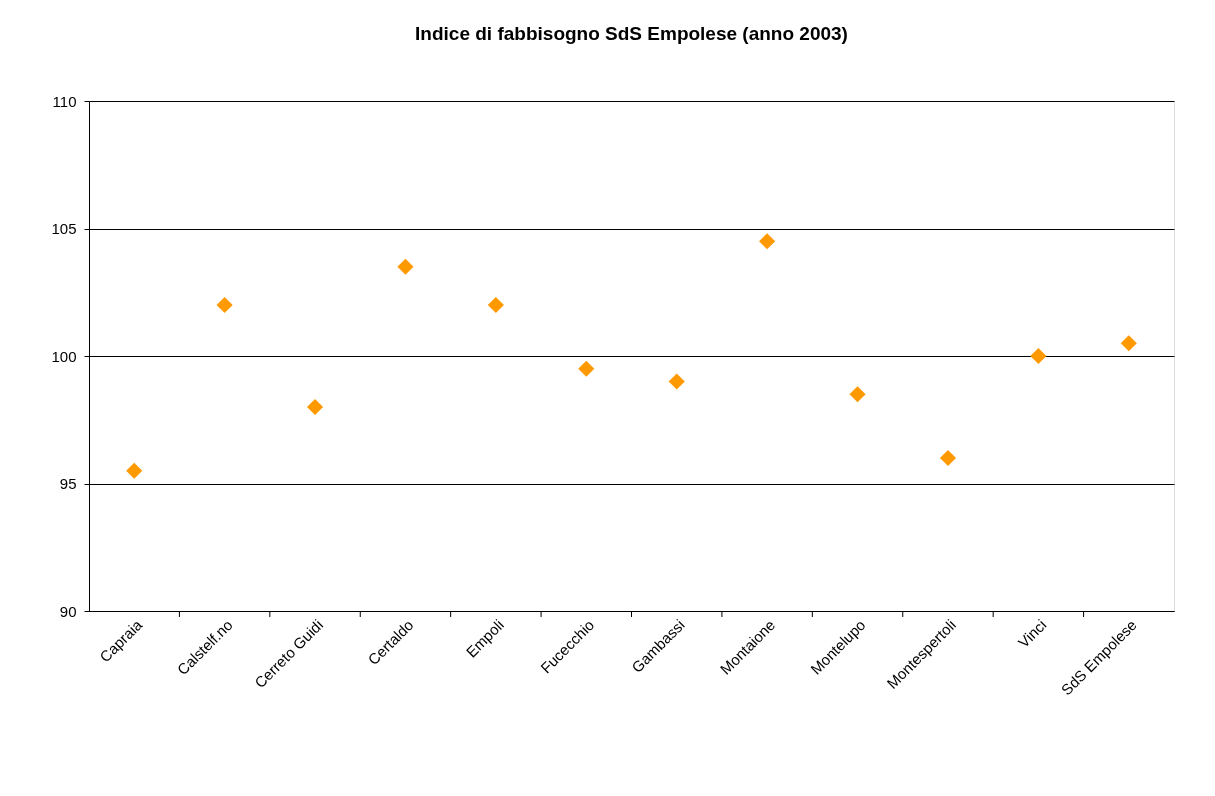 This screenshot has width=1215, height=796. I want to click on y-tick-label: 95, so click(68, 483).